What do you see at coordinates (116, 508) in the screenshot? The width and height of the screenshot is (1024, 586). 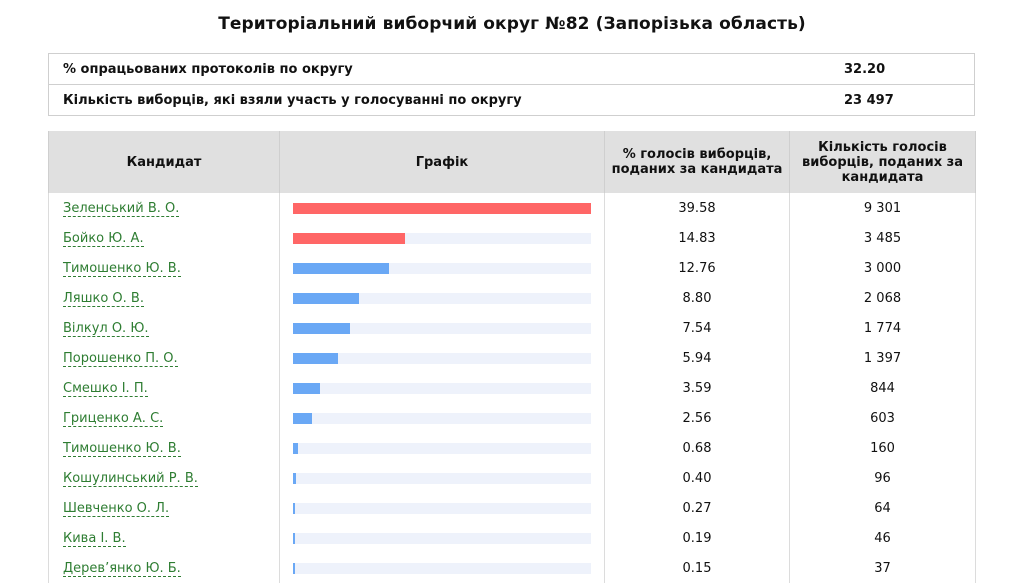 I see `candidate-link: Шевченко О. Л.` at bounding box center [116, 508].